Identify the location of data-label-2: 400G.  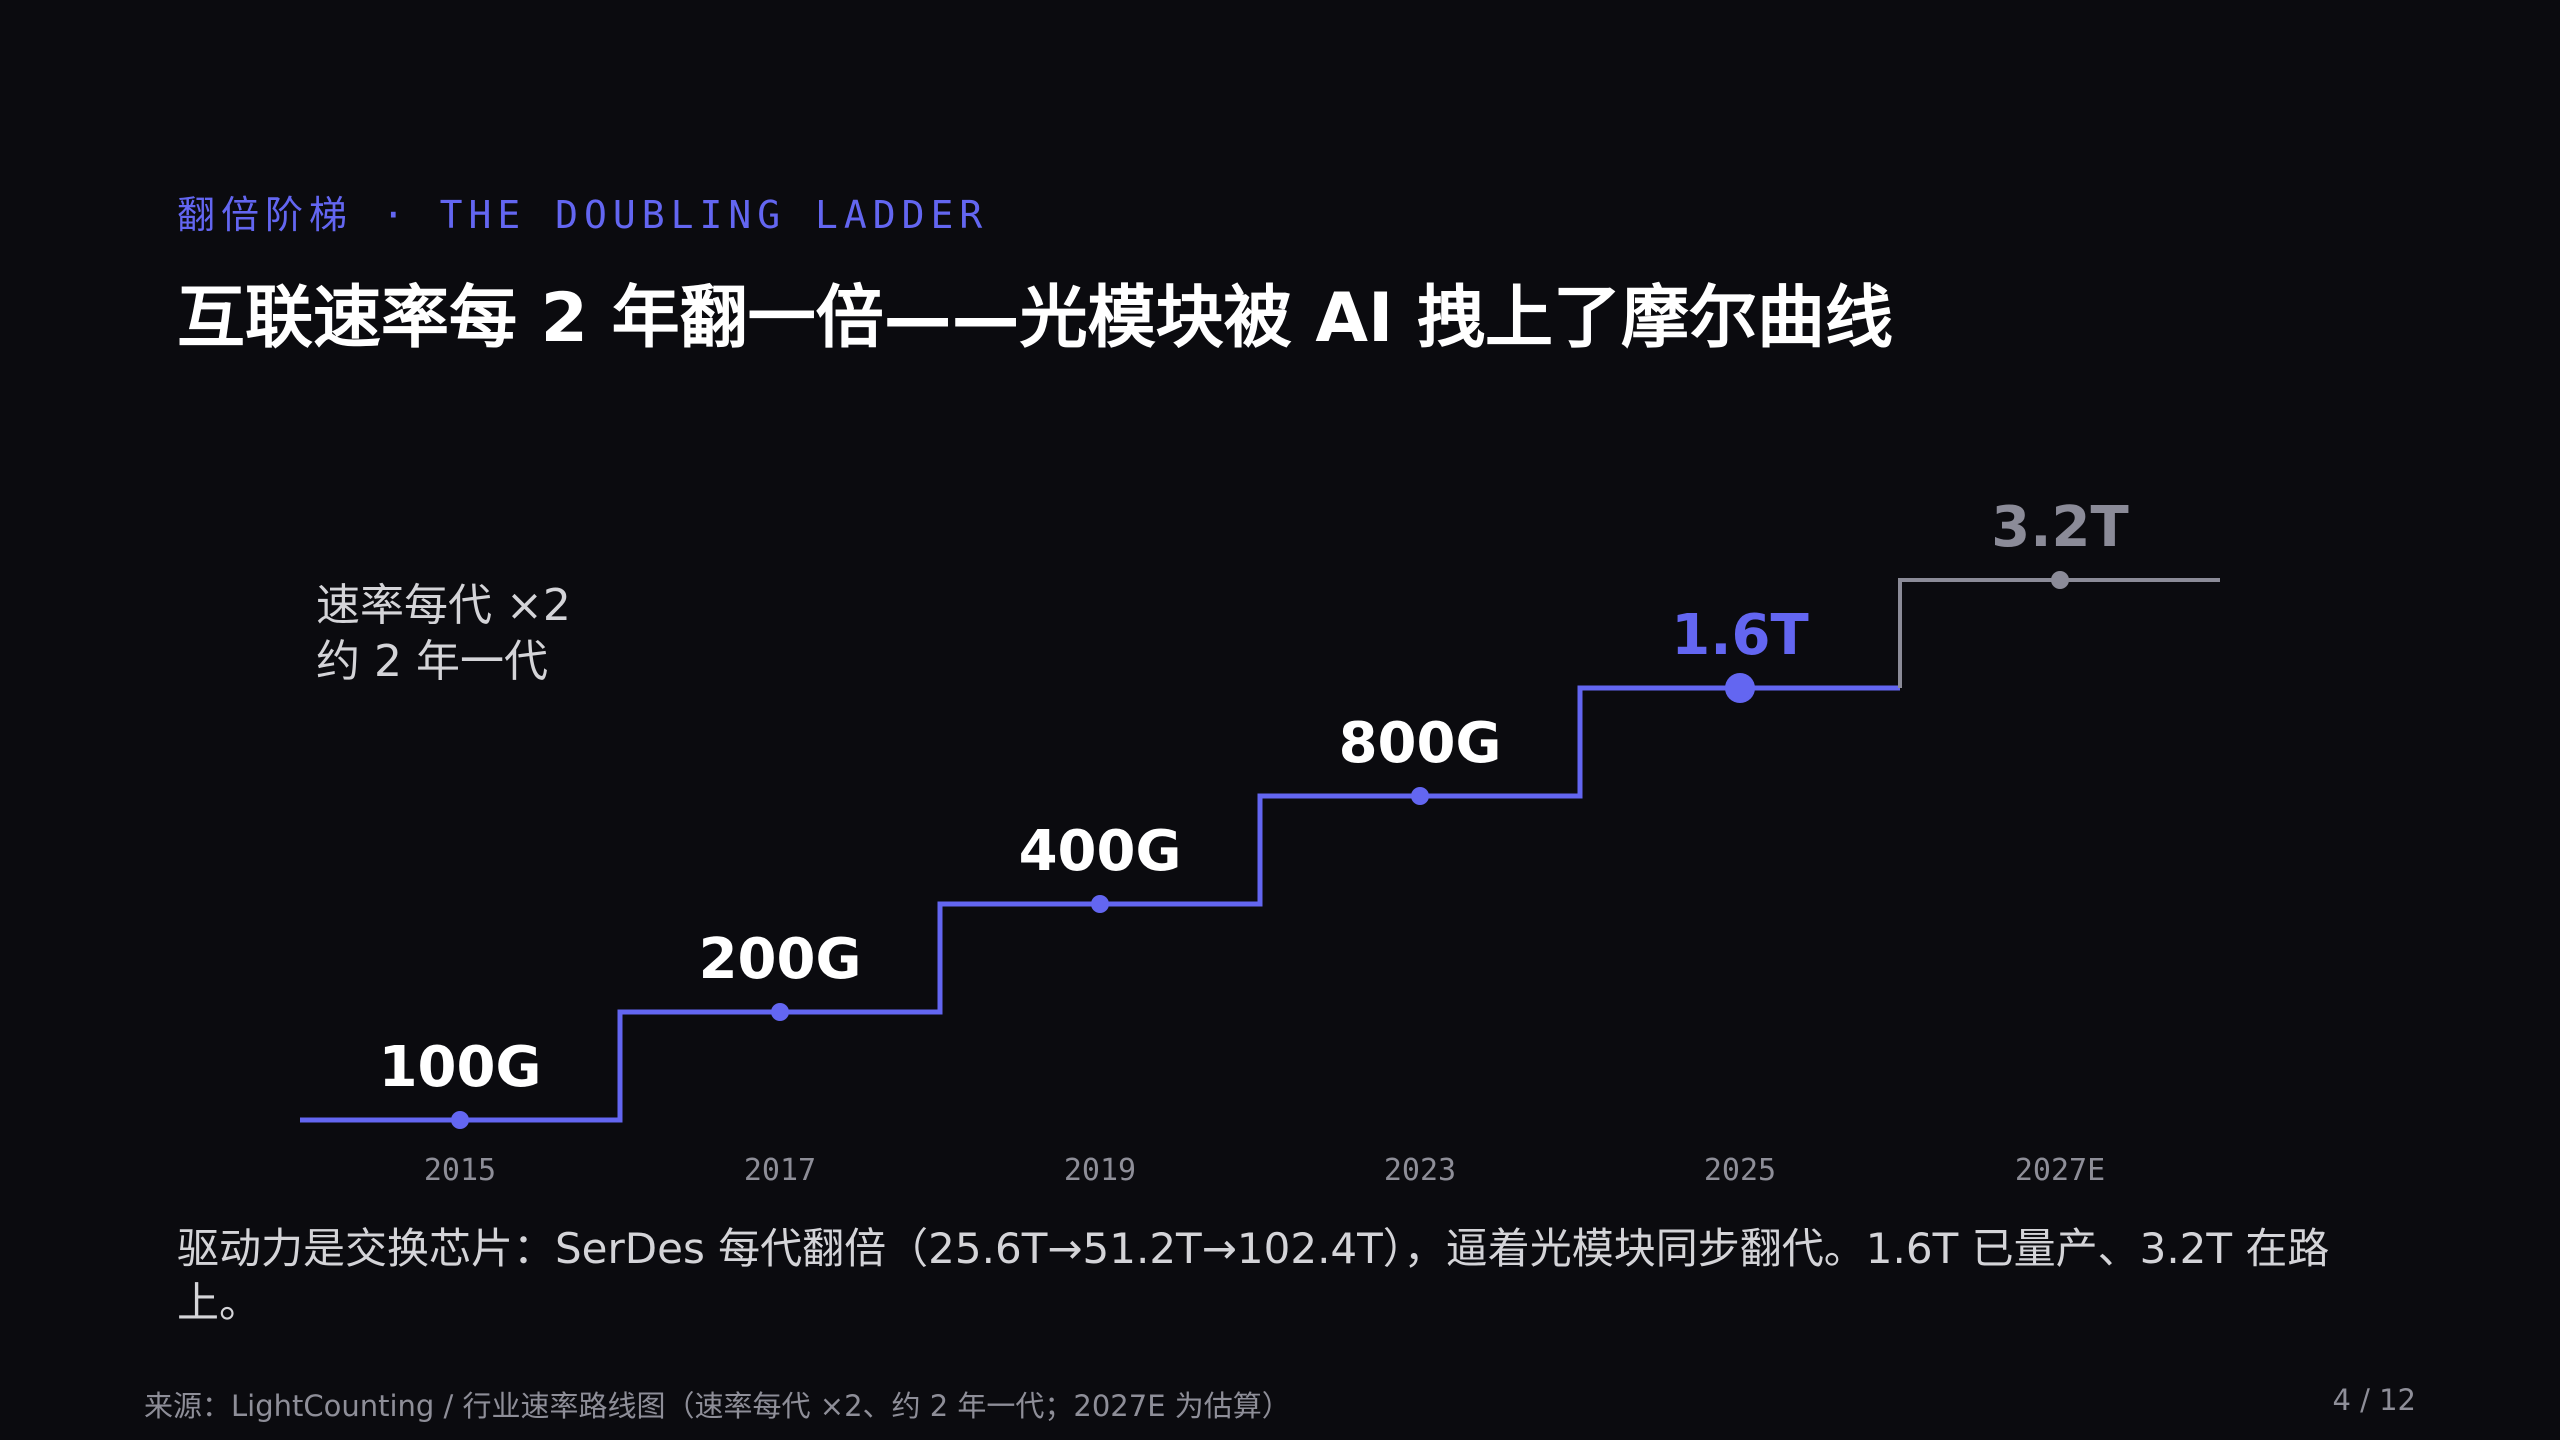
(1100, 851).